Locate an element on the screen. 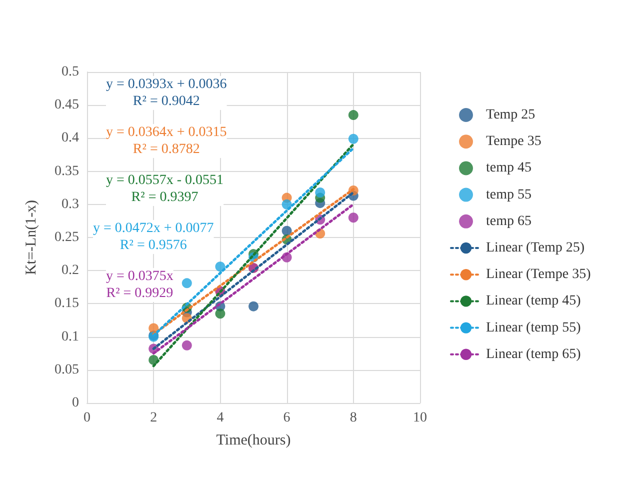 This screenshot has width=631, height=483. x-tick-label: 8 is located at coordinates (353, 418).